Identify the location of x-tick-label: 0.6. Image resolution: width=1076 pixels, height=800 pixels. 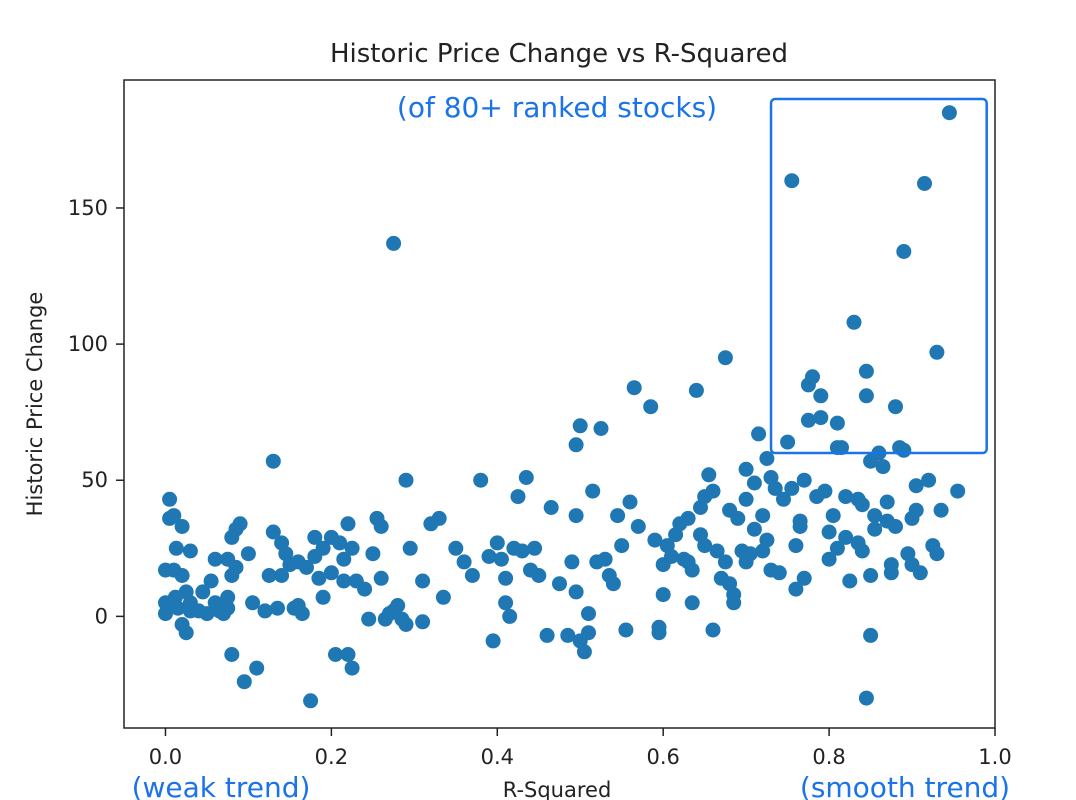
(662, 757).